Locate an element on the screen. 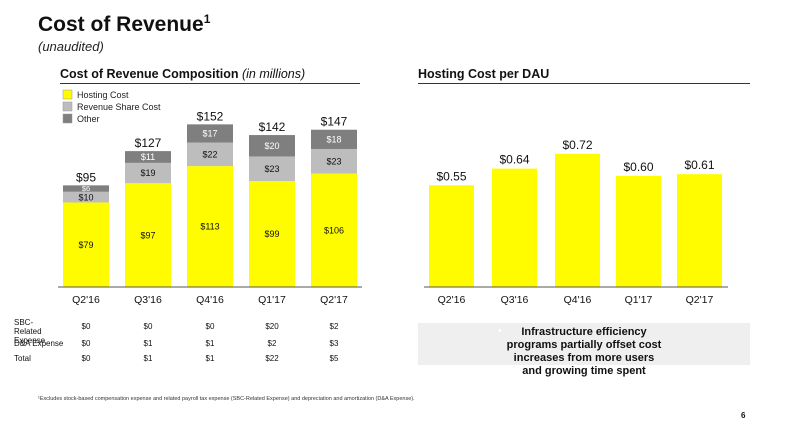 The height and width of the screenshot is (435, 785). table-cell: $22 is located at coordinates (272, 358).